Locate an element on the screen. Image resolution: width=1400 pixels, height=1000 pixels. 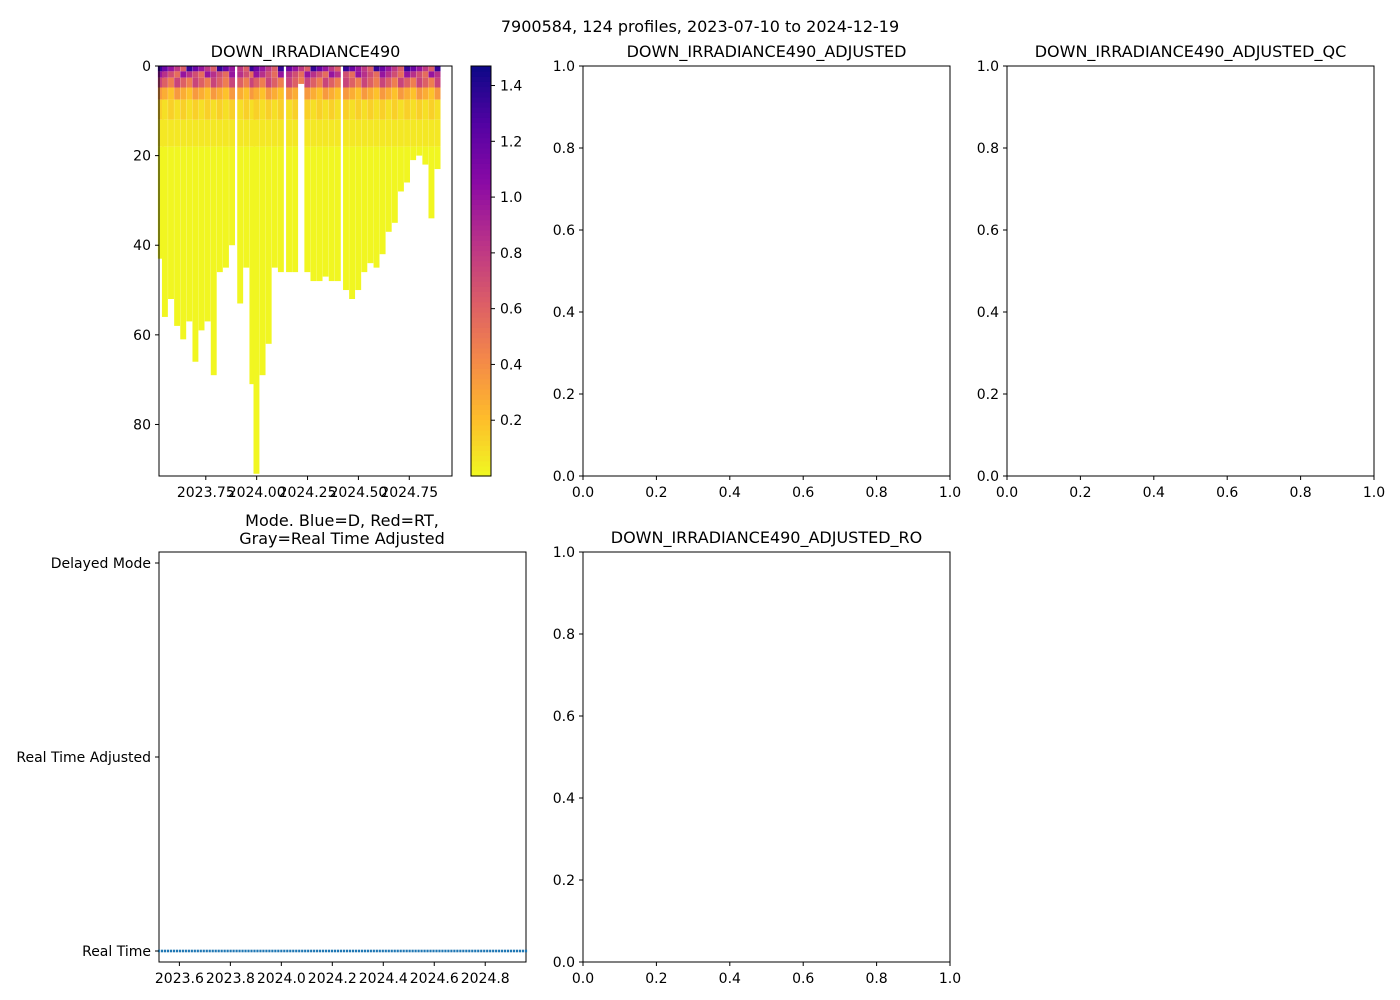
x-tick-label: 0.8 is located at coordinates (876, 493).